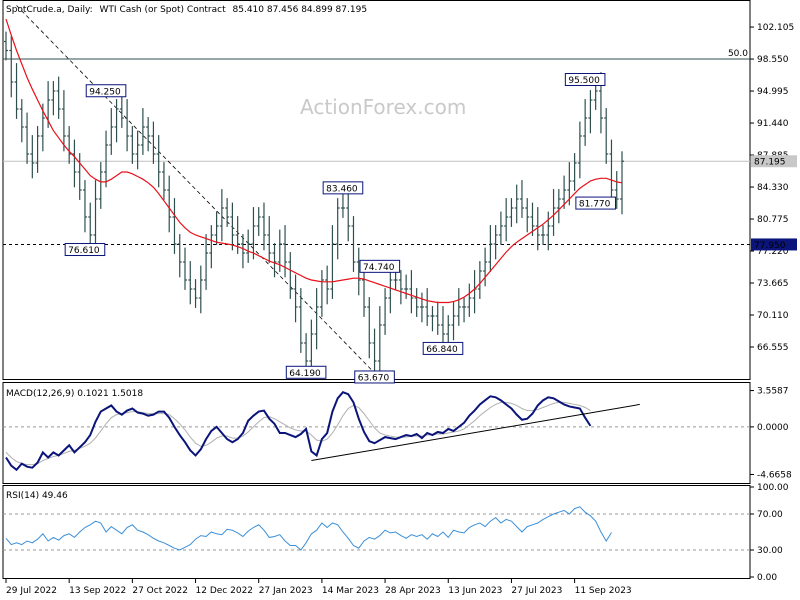 The height and width of the screenshot is (600, 800). I want to click on price-annotation-label: 83.460, so click(342, 189).